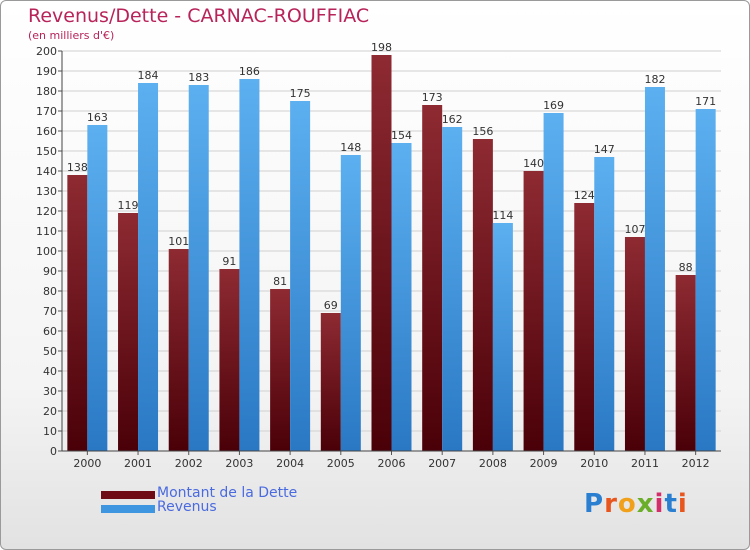  Describe the element at coordinates (502, 337) in the screenshot. I see `bar-revenus-2008` at that location.